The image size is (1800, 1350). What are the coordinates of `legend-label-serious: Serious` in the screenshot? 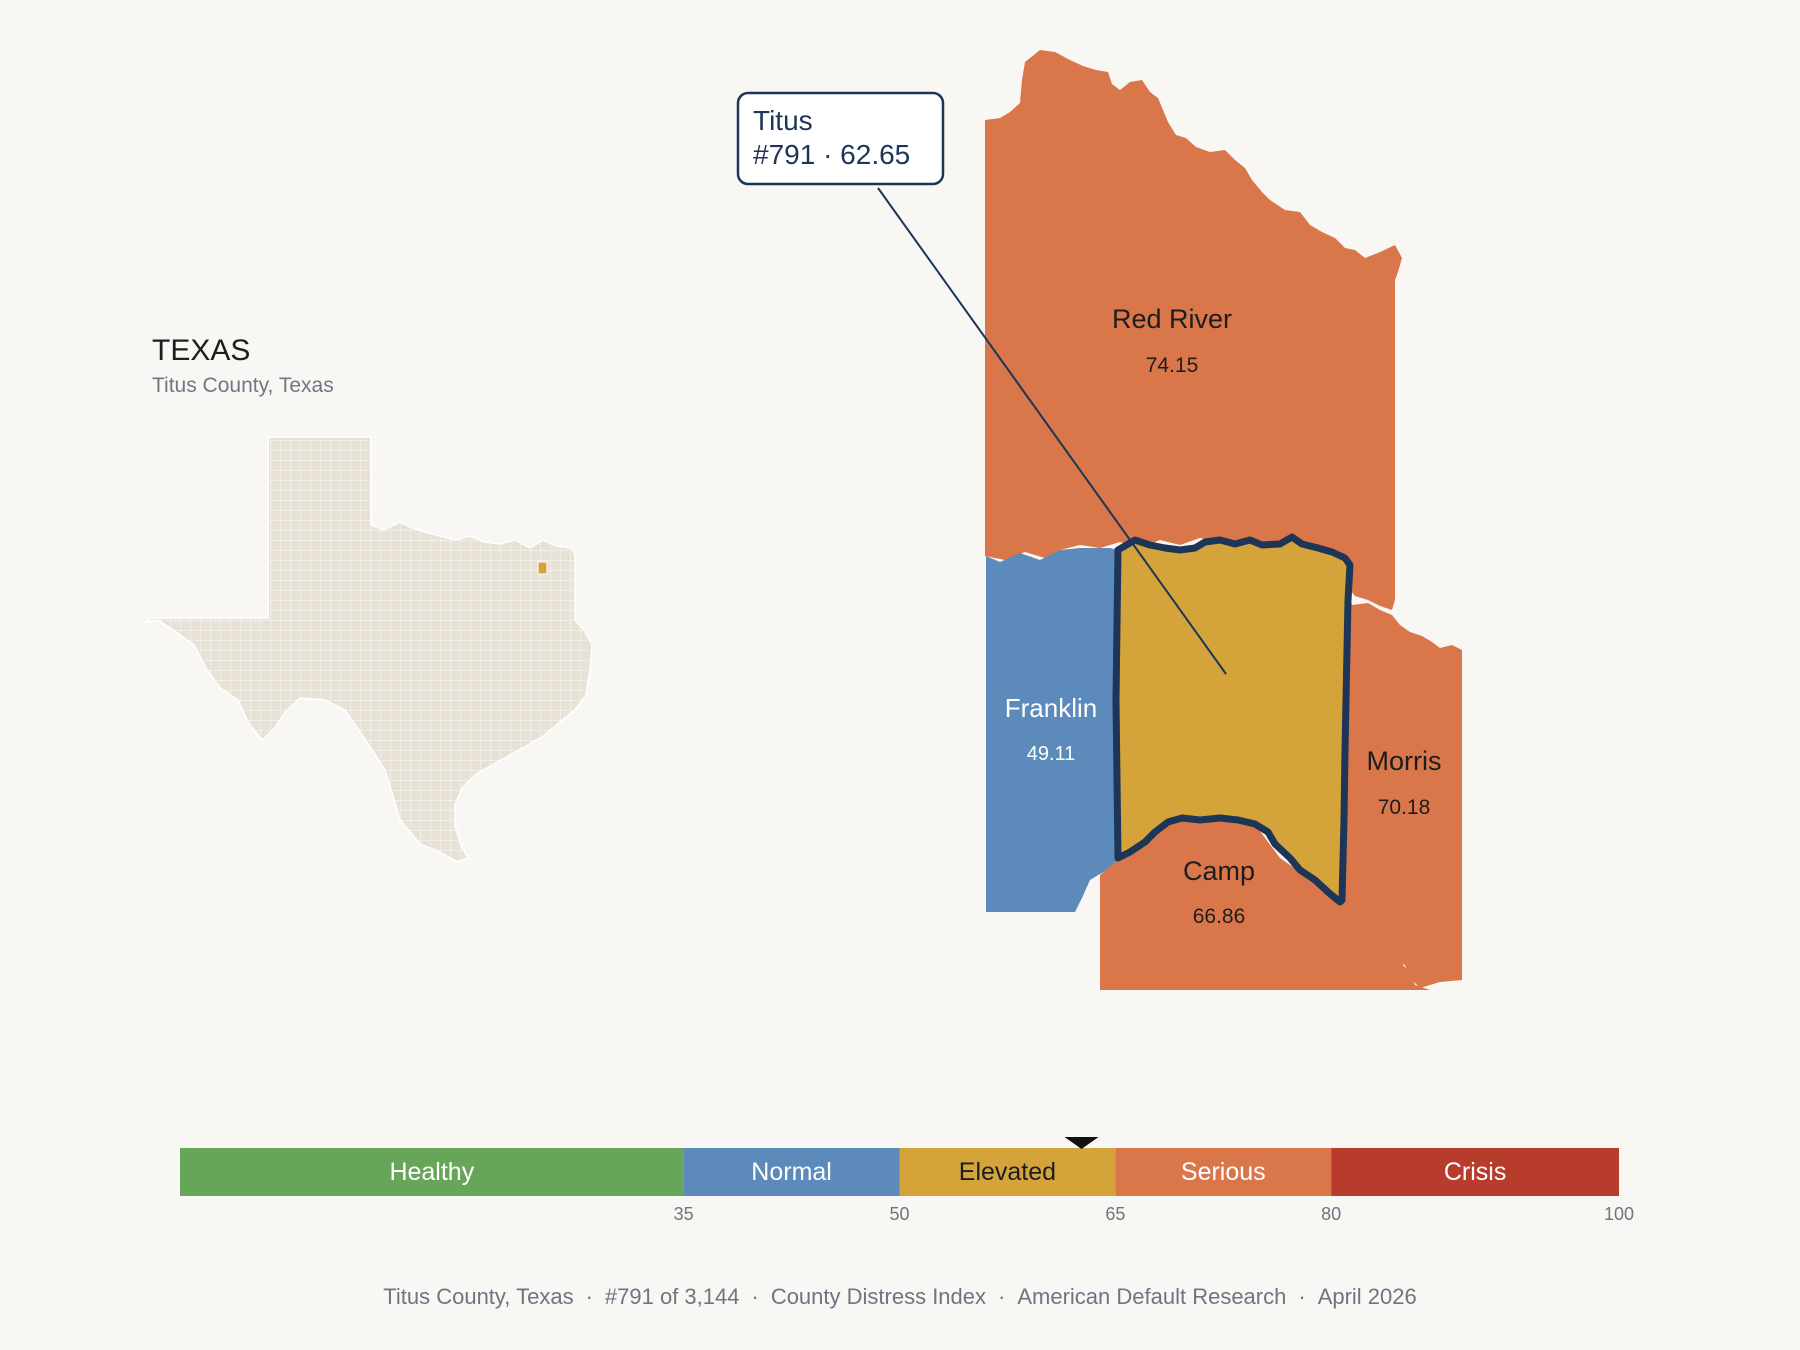 It's located at (1223, 1172).